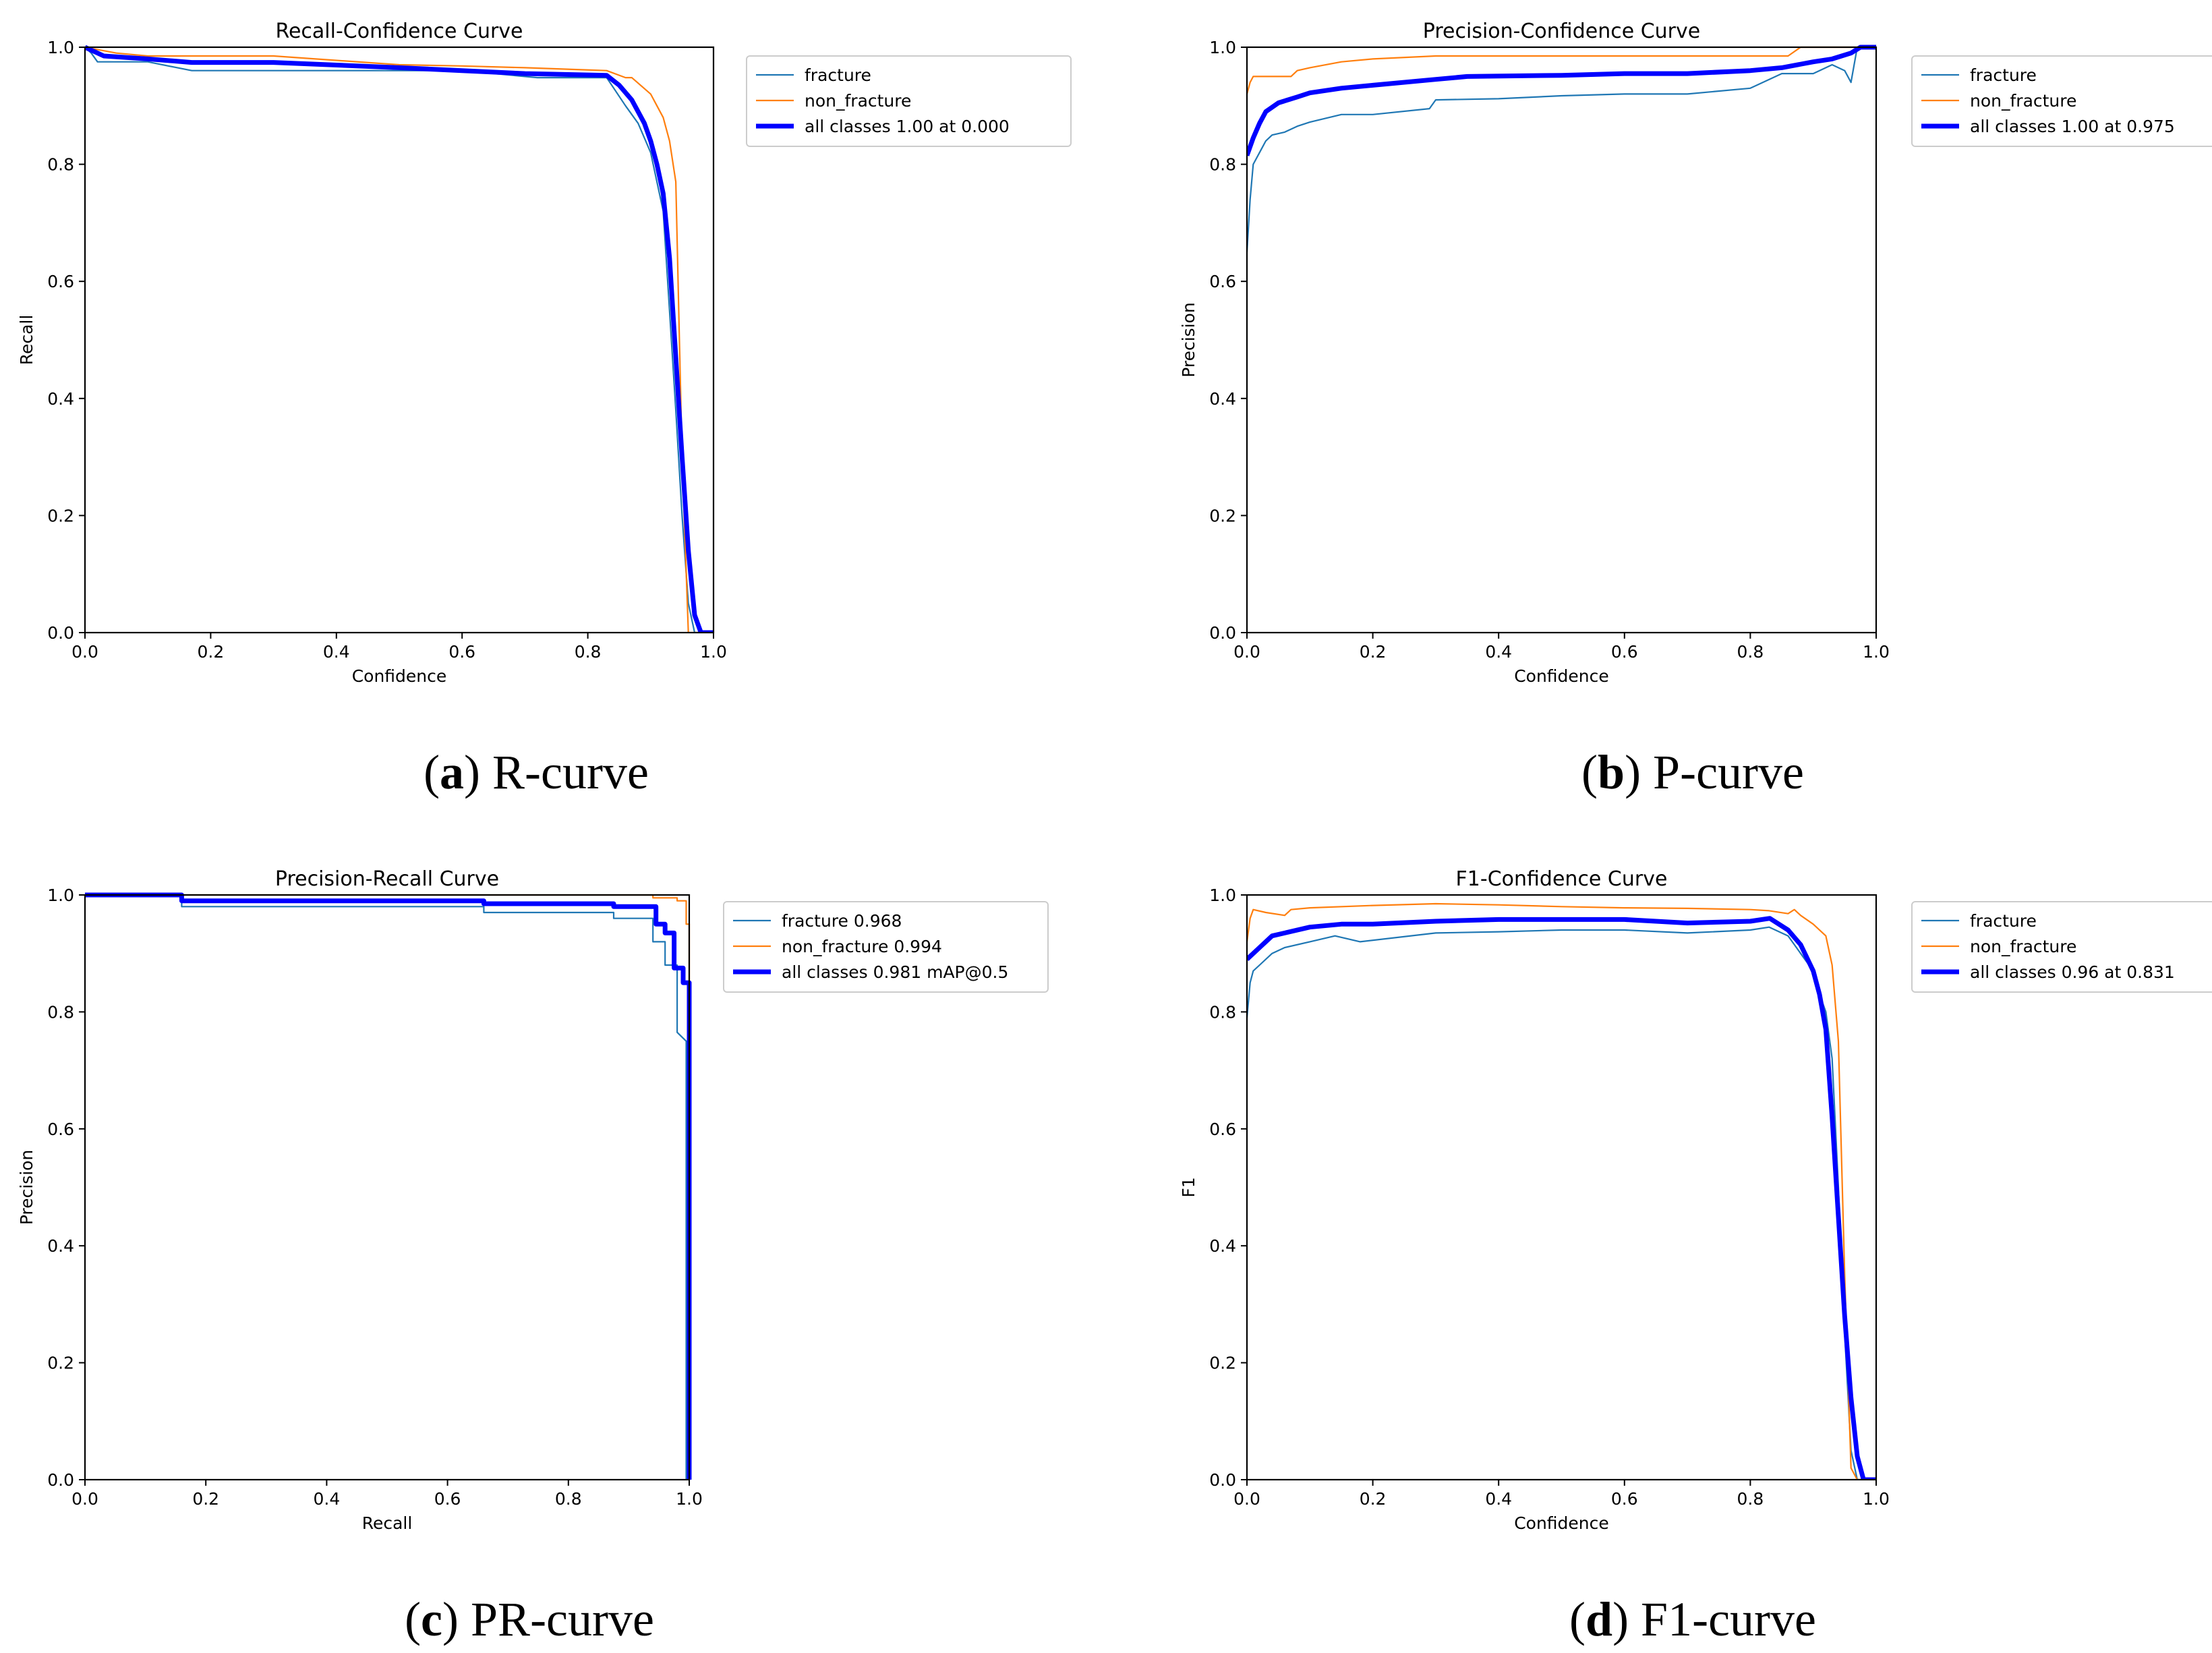  I want to click on r-curve-x-axis-label: Confidence, so click(399, 676).